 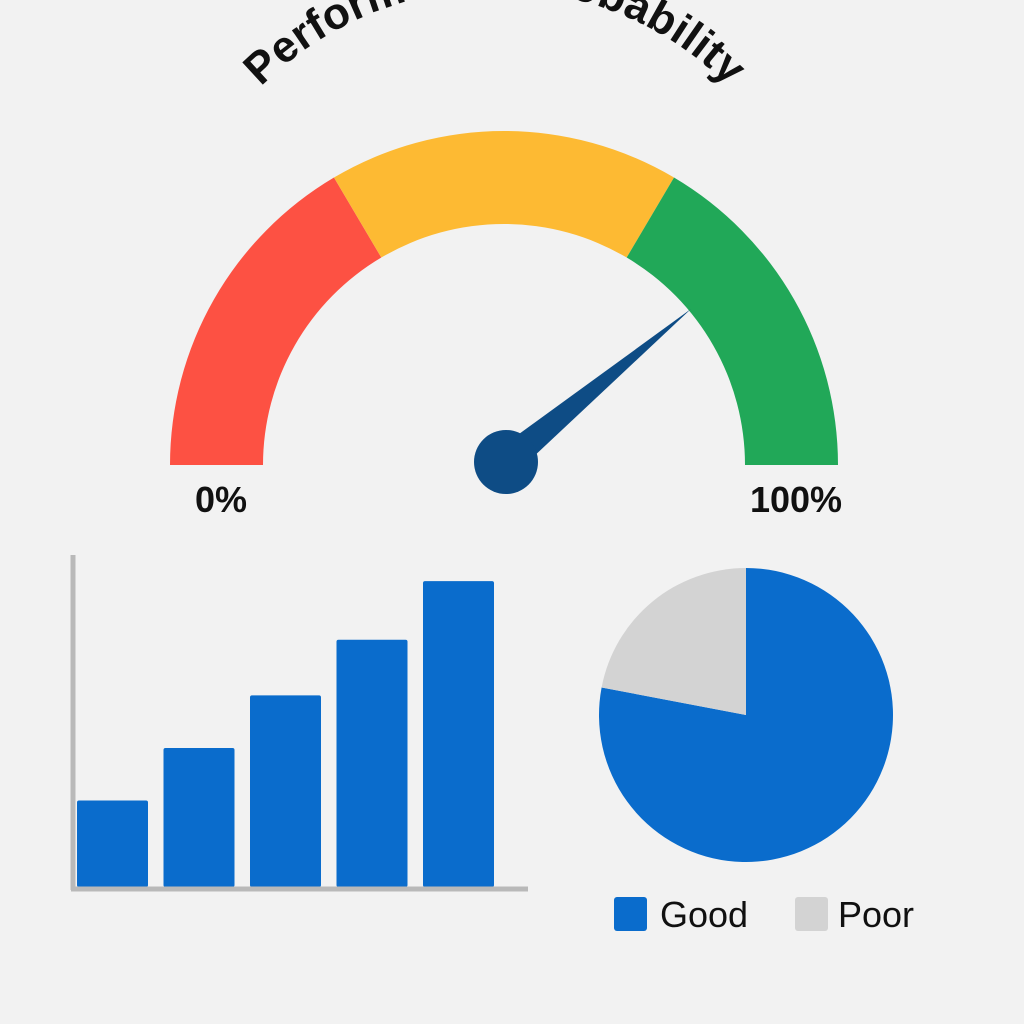 What do you see at coordinates (582, 401) in the screenshot?
I see `gauge-needle` at bounding box center [582, 401].